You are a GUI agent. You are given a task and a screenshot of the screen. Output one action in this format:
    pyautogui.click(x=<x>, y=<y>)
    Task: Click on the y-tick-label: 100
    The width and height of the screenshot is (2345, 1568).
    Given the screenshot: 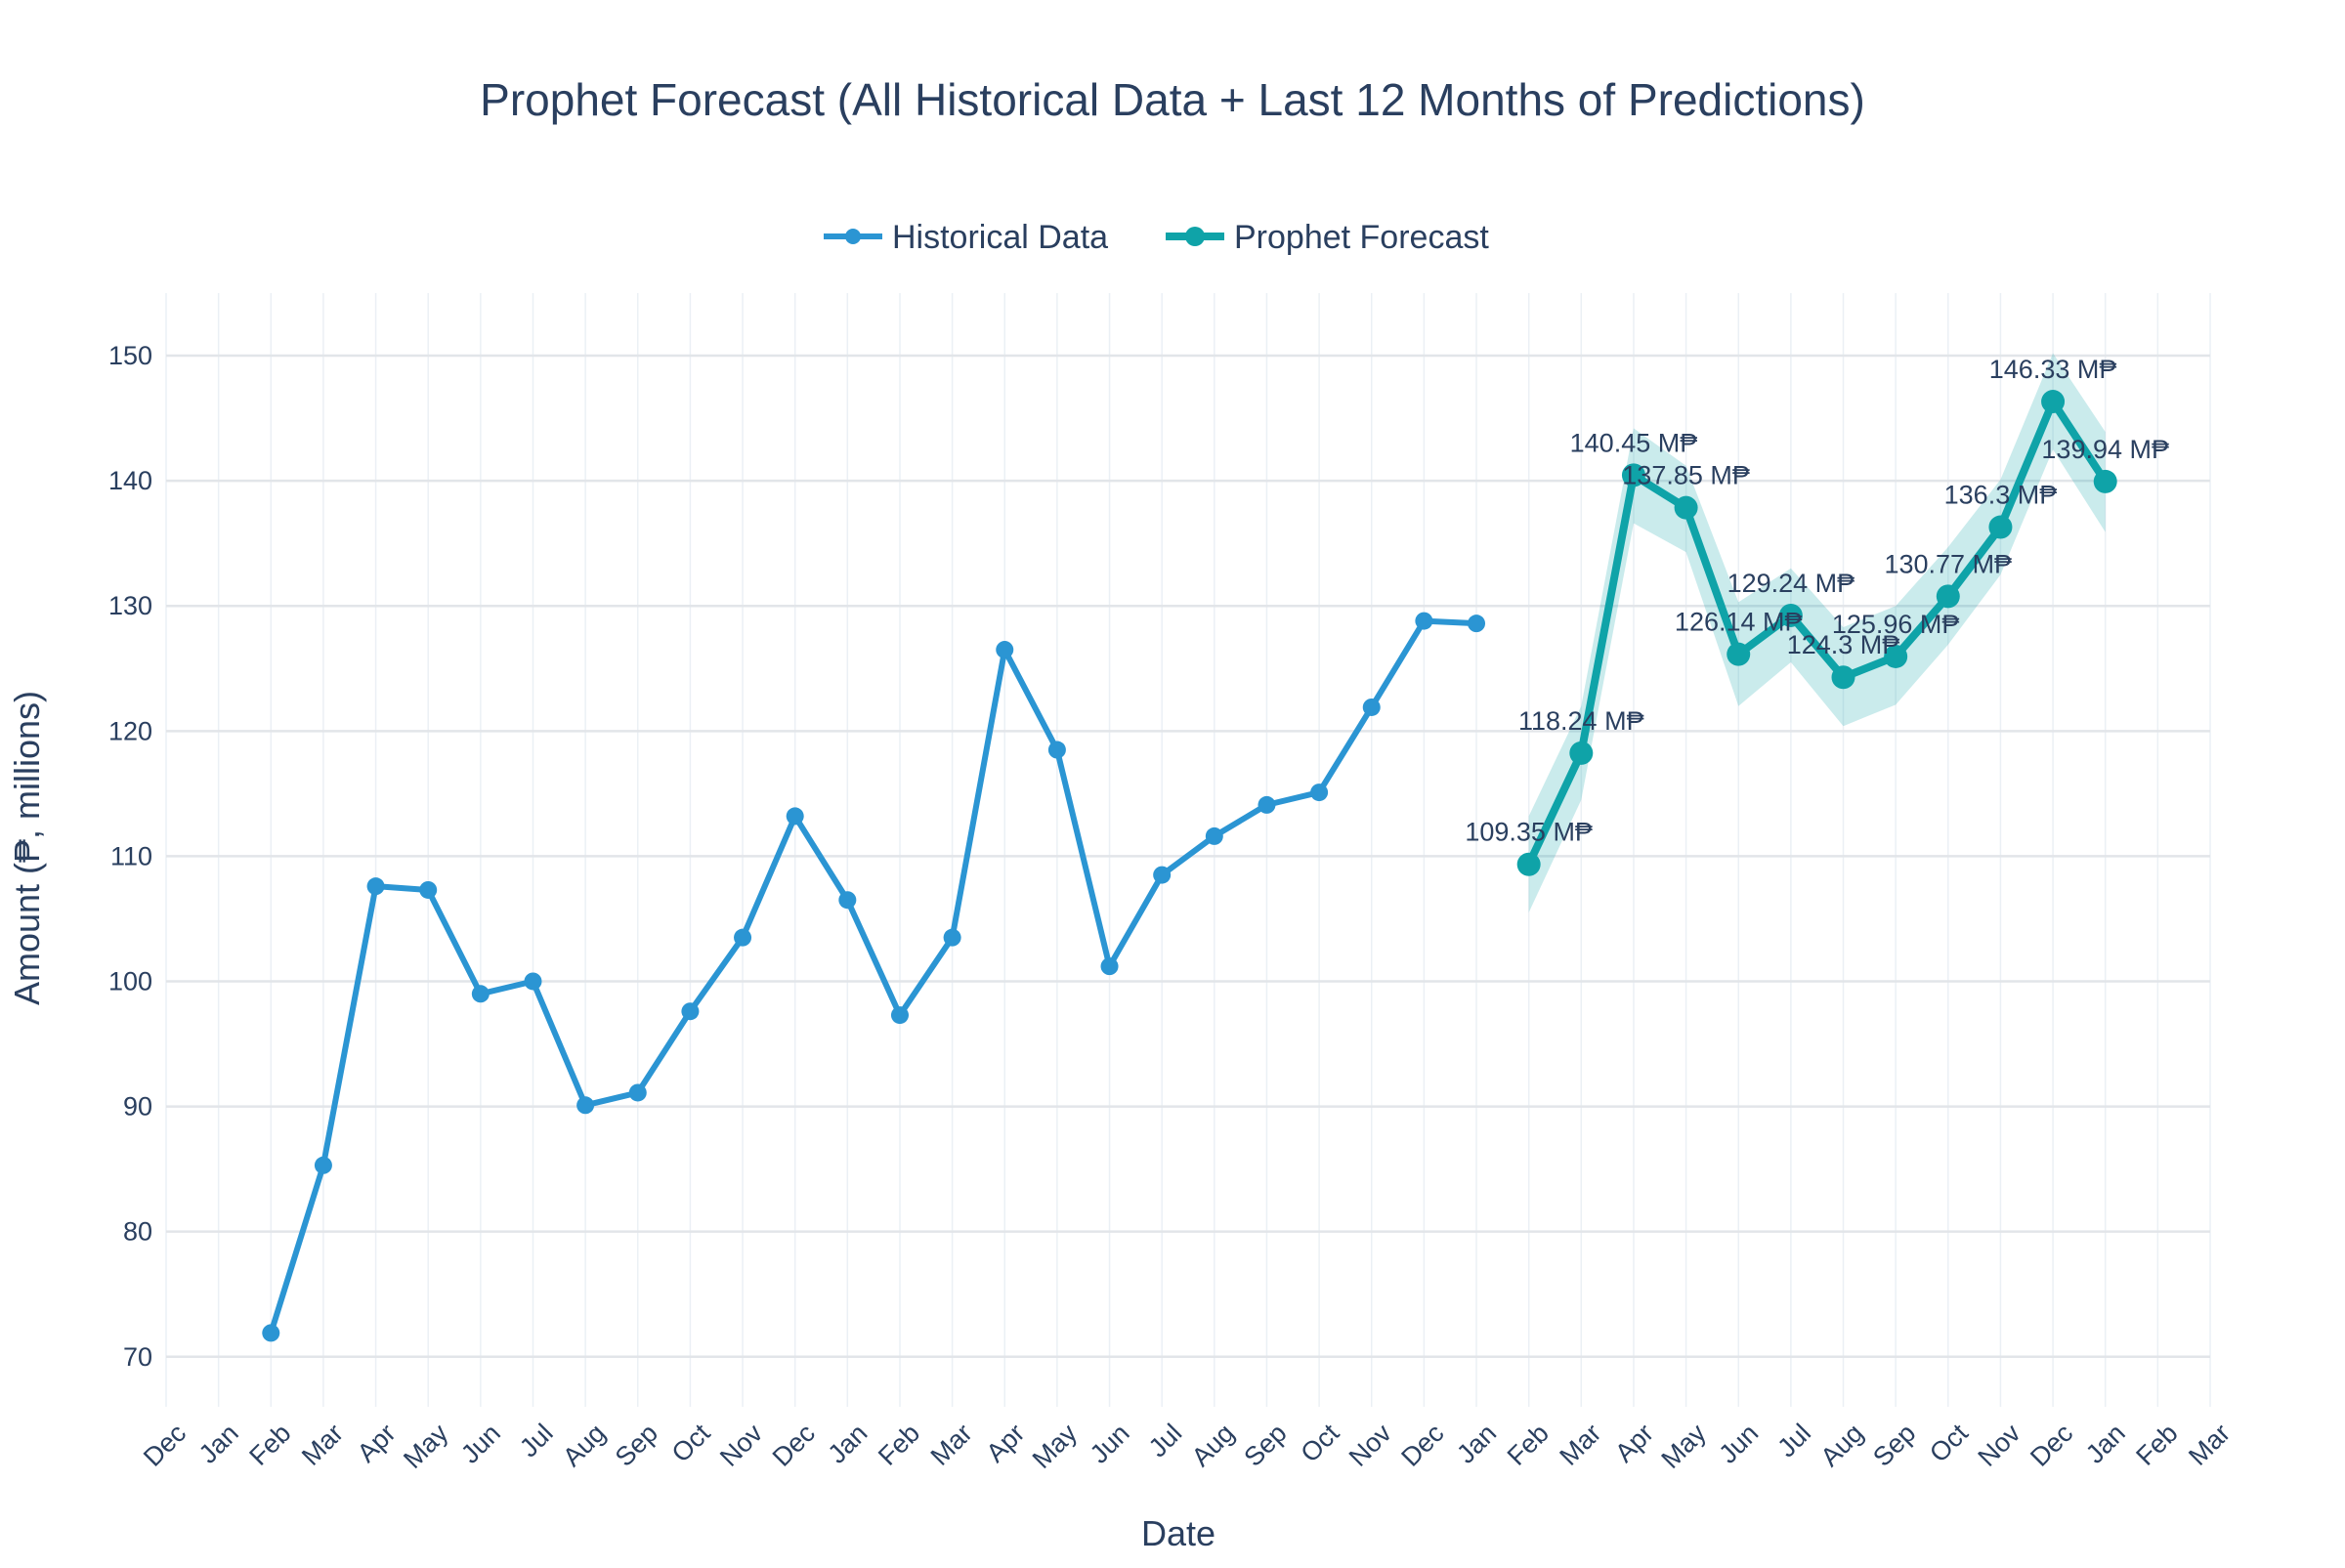 What is the action you would take?
    pyautogui.click(x=130, y=981)
    